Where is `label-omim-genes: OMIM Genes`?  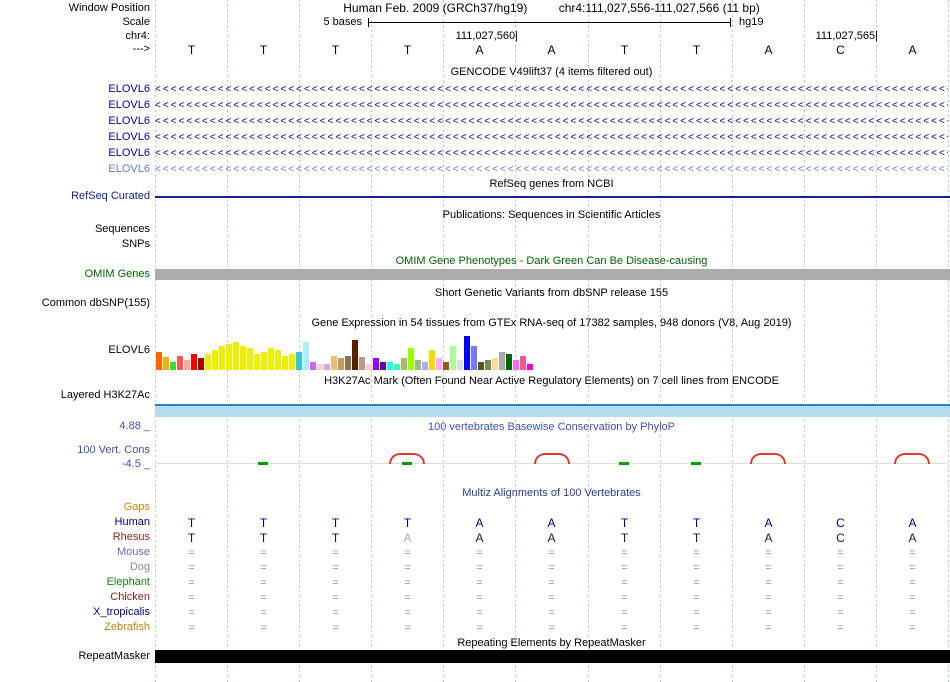 label-omim-genes: OMIM Genes is located at coordinates (117, 274).